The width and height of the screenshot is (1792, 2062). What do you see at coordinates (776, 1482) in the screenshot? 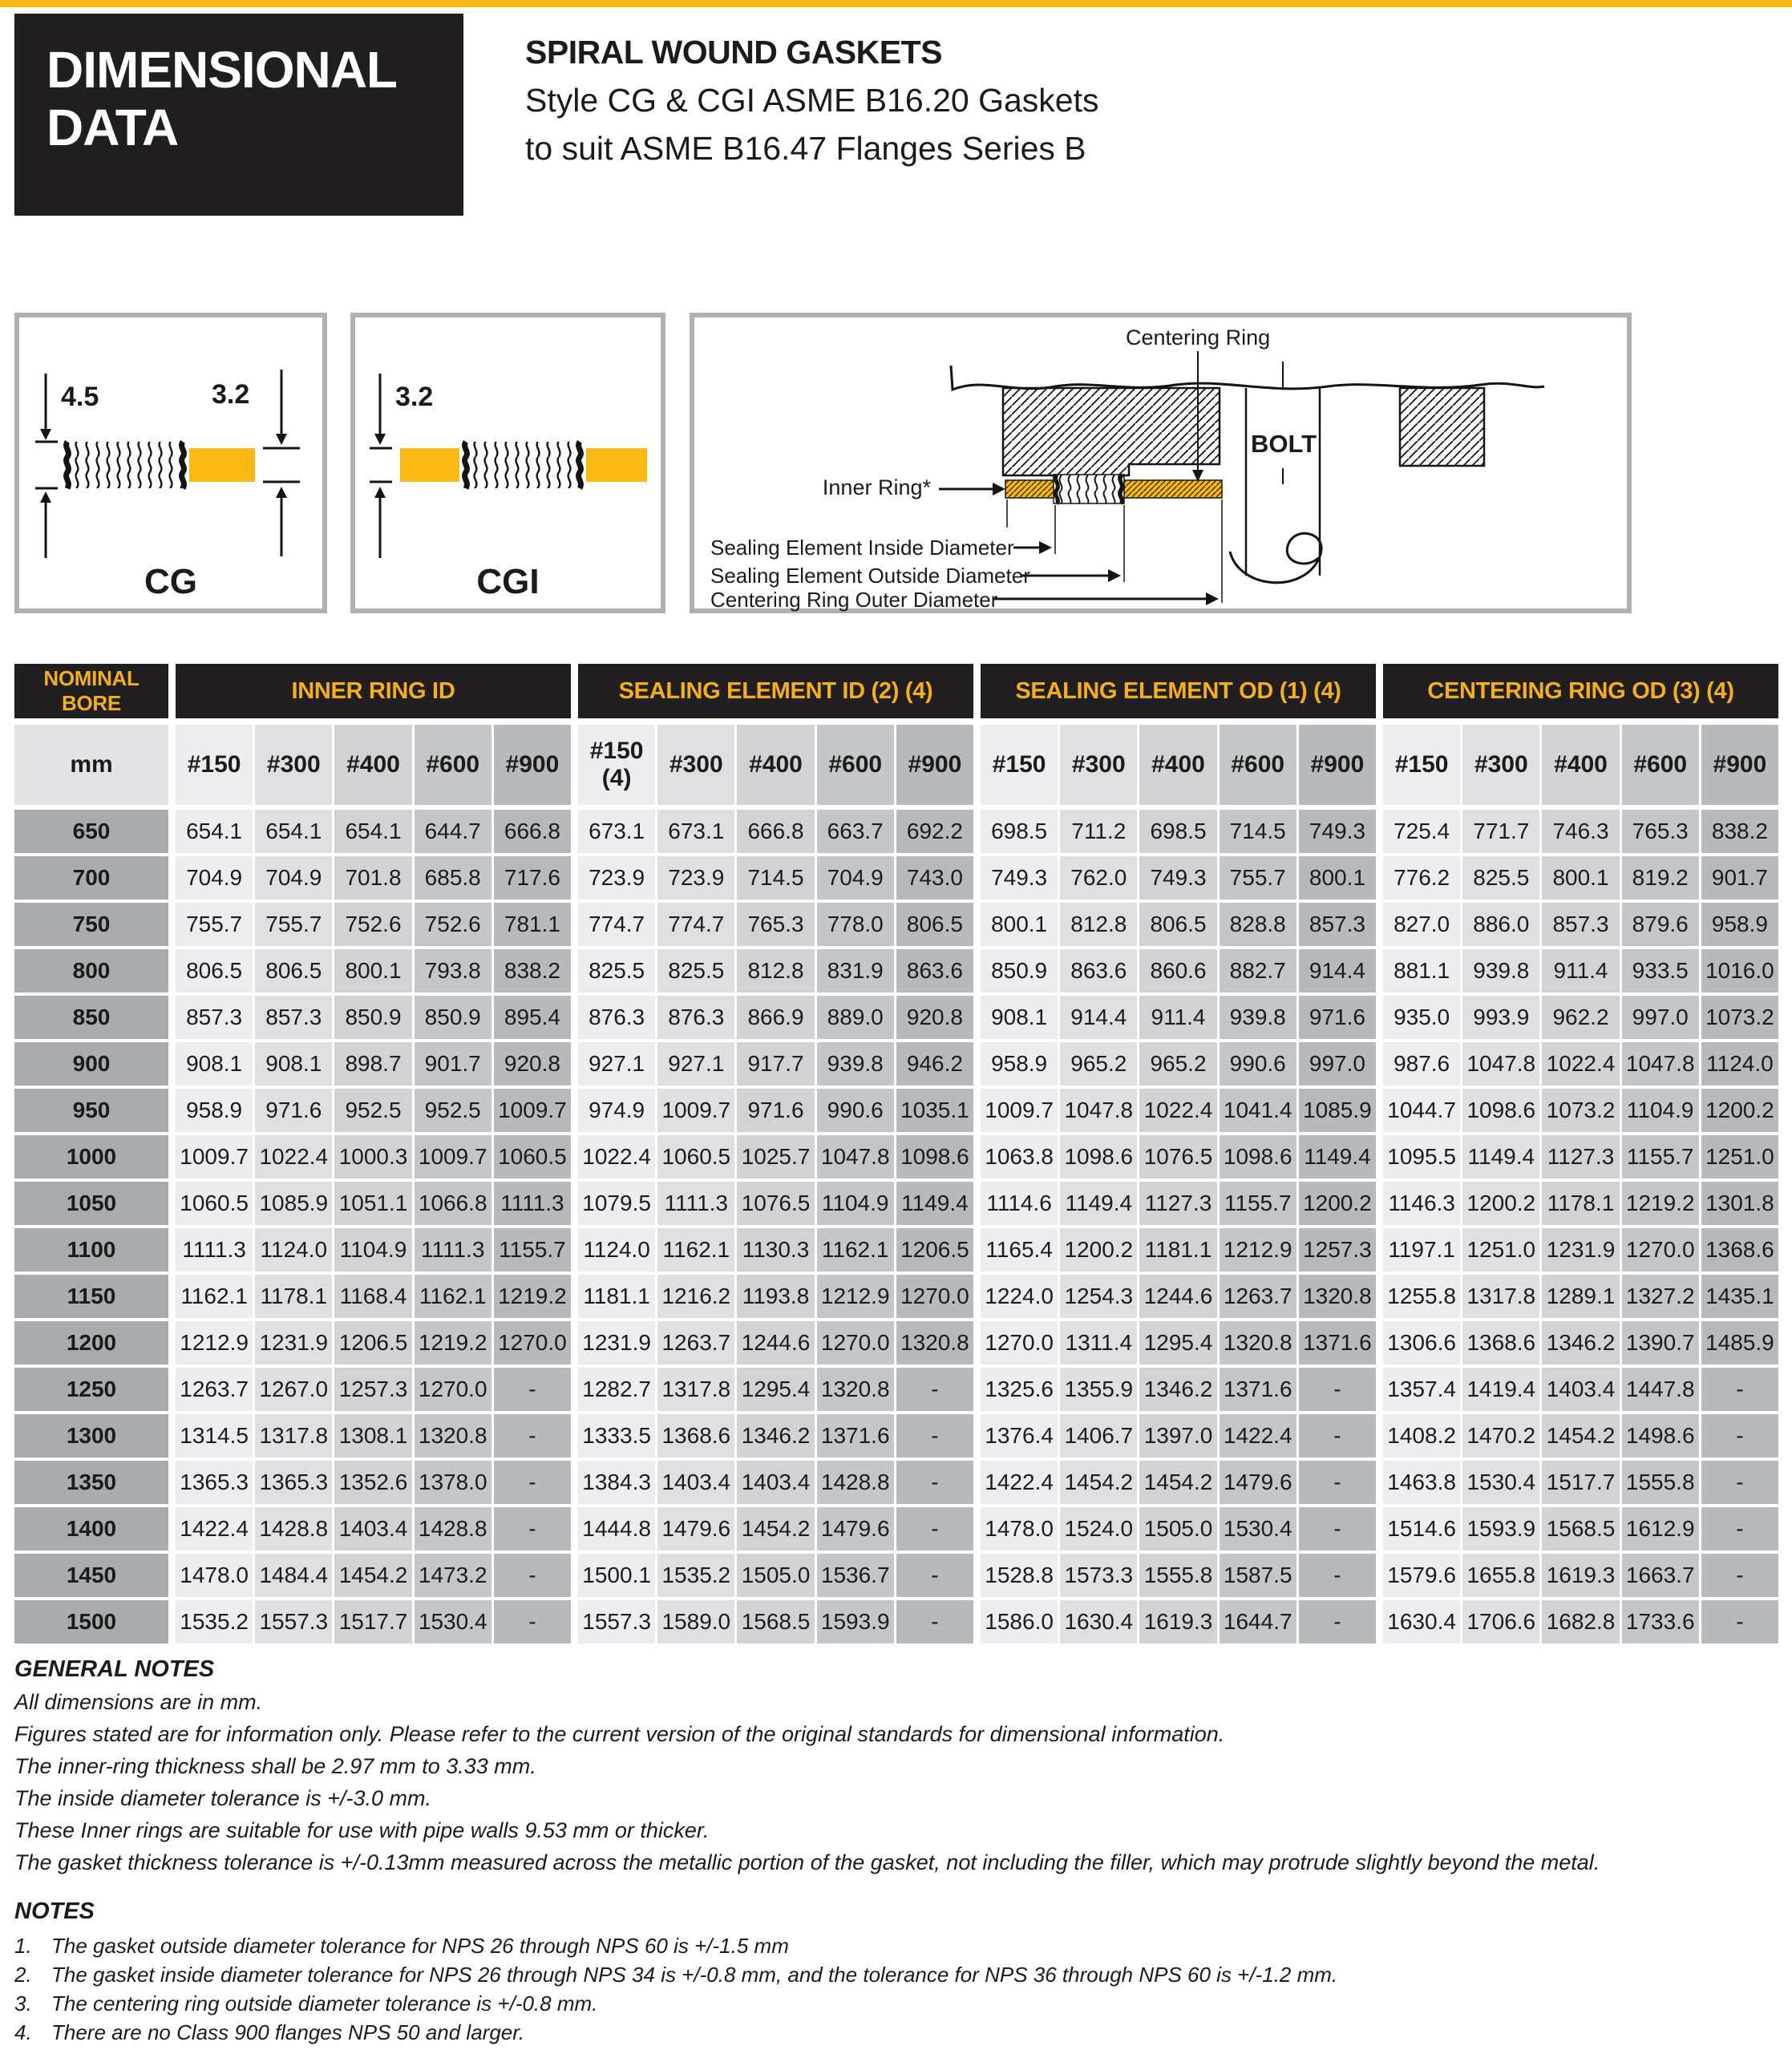
I see `data-cell: 1403.4` at bounding box center [776, 1482].